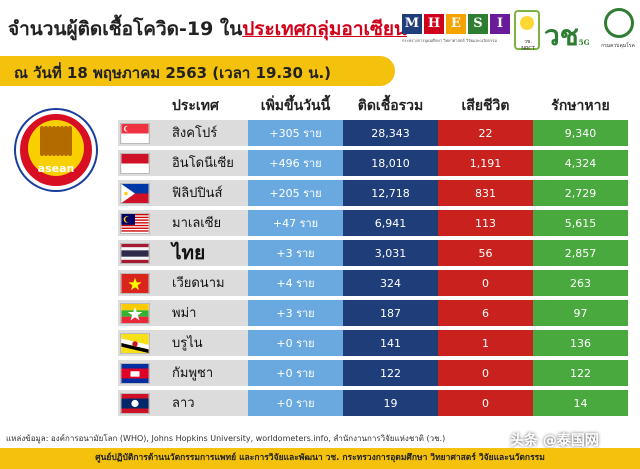  What do you see at coordinates (500, 24) in the screenshot?
I see `mhesi-letter: I` at bounding box center [500, 24].